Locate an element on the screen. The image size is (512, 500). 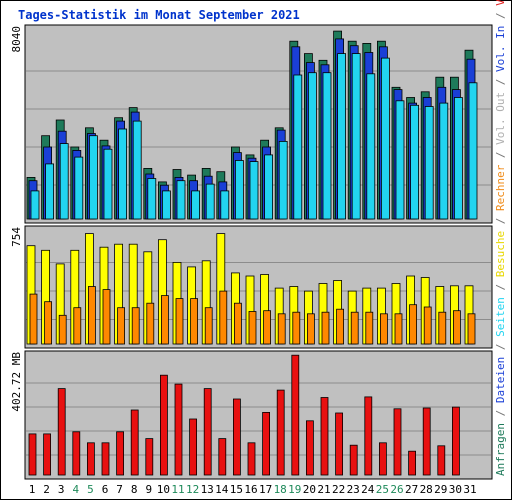
legend-entry: Volumen is located at coordinates (500, 3).